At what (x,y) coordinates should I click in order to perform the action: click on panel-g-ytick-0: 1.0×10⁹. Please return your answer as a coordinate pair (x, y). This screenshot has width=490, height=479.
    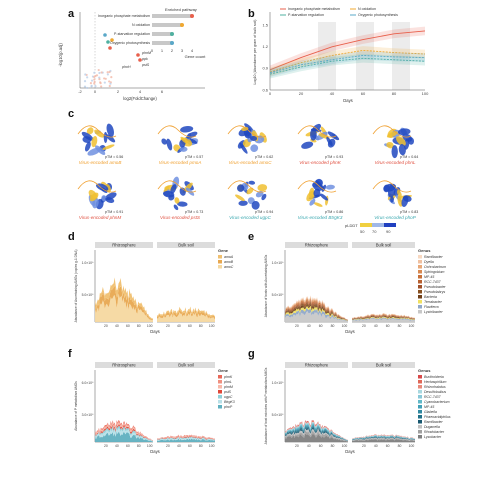
    Looking at the image, I should click on (278, 383).